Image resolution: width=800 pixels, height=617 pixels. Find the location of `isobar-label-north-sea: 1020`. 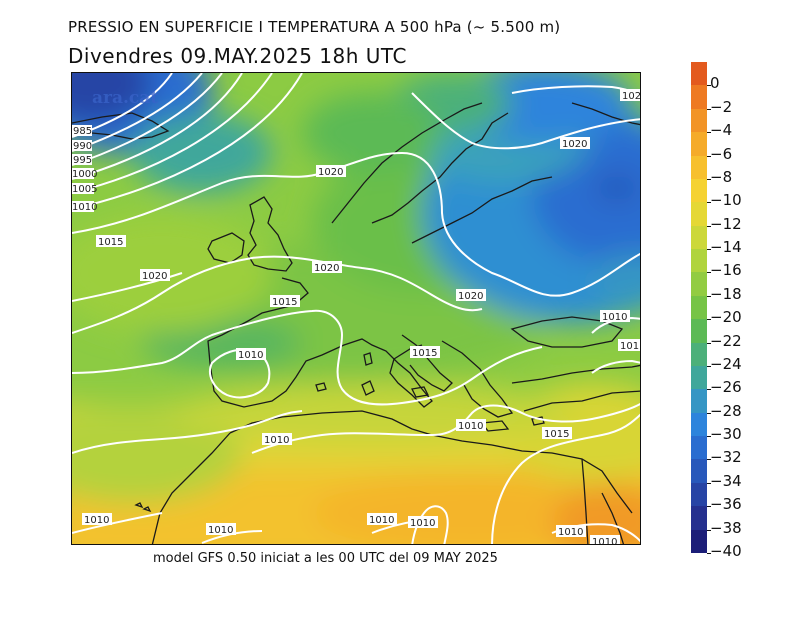

isobar-label-north-sea: 1020 is located at coordinates (331, 171).